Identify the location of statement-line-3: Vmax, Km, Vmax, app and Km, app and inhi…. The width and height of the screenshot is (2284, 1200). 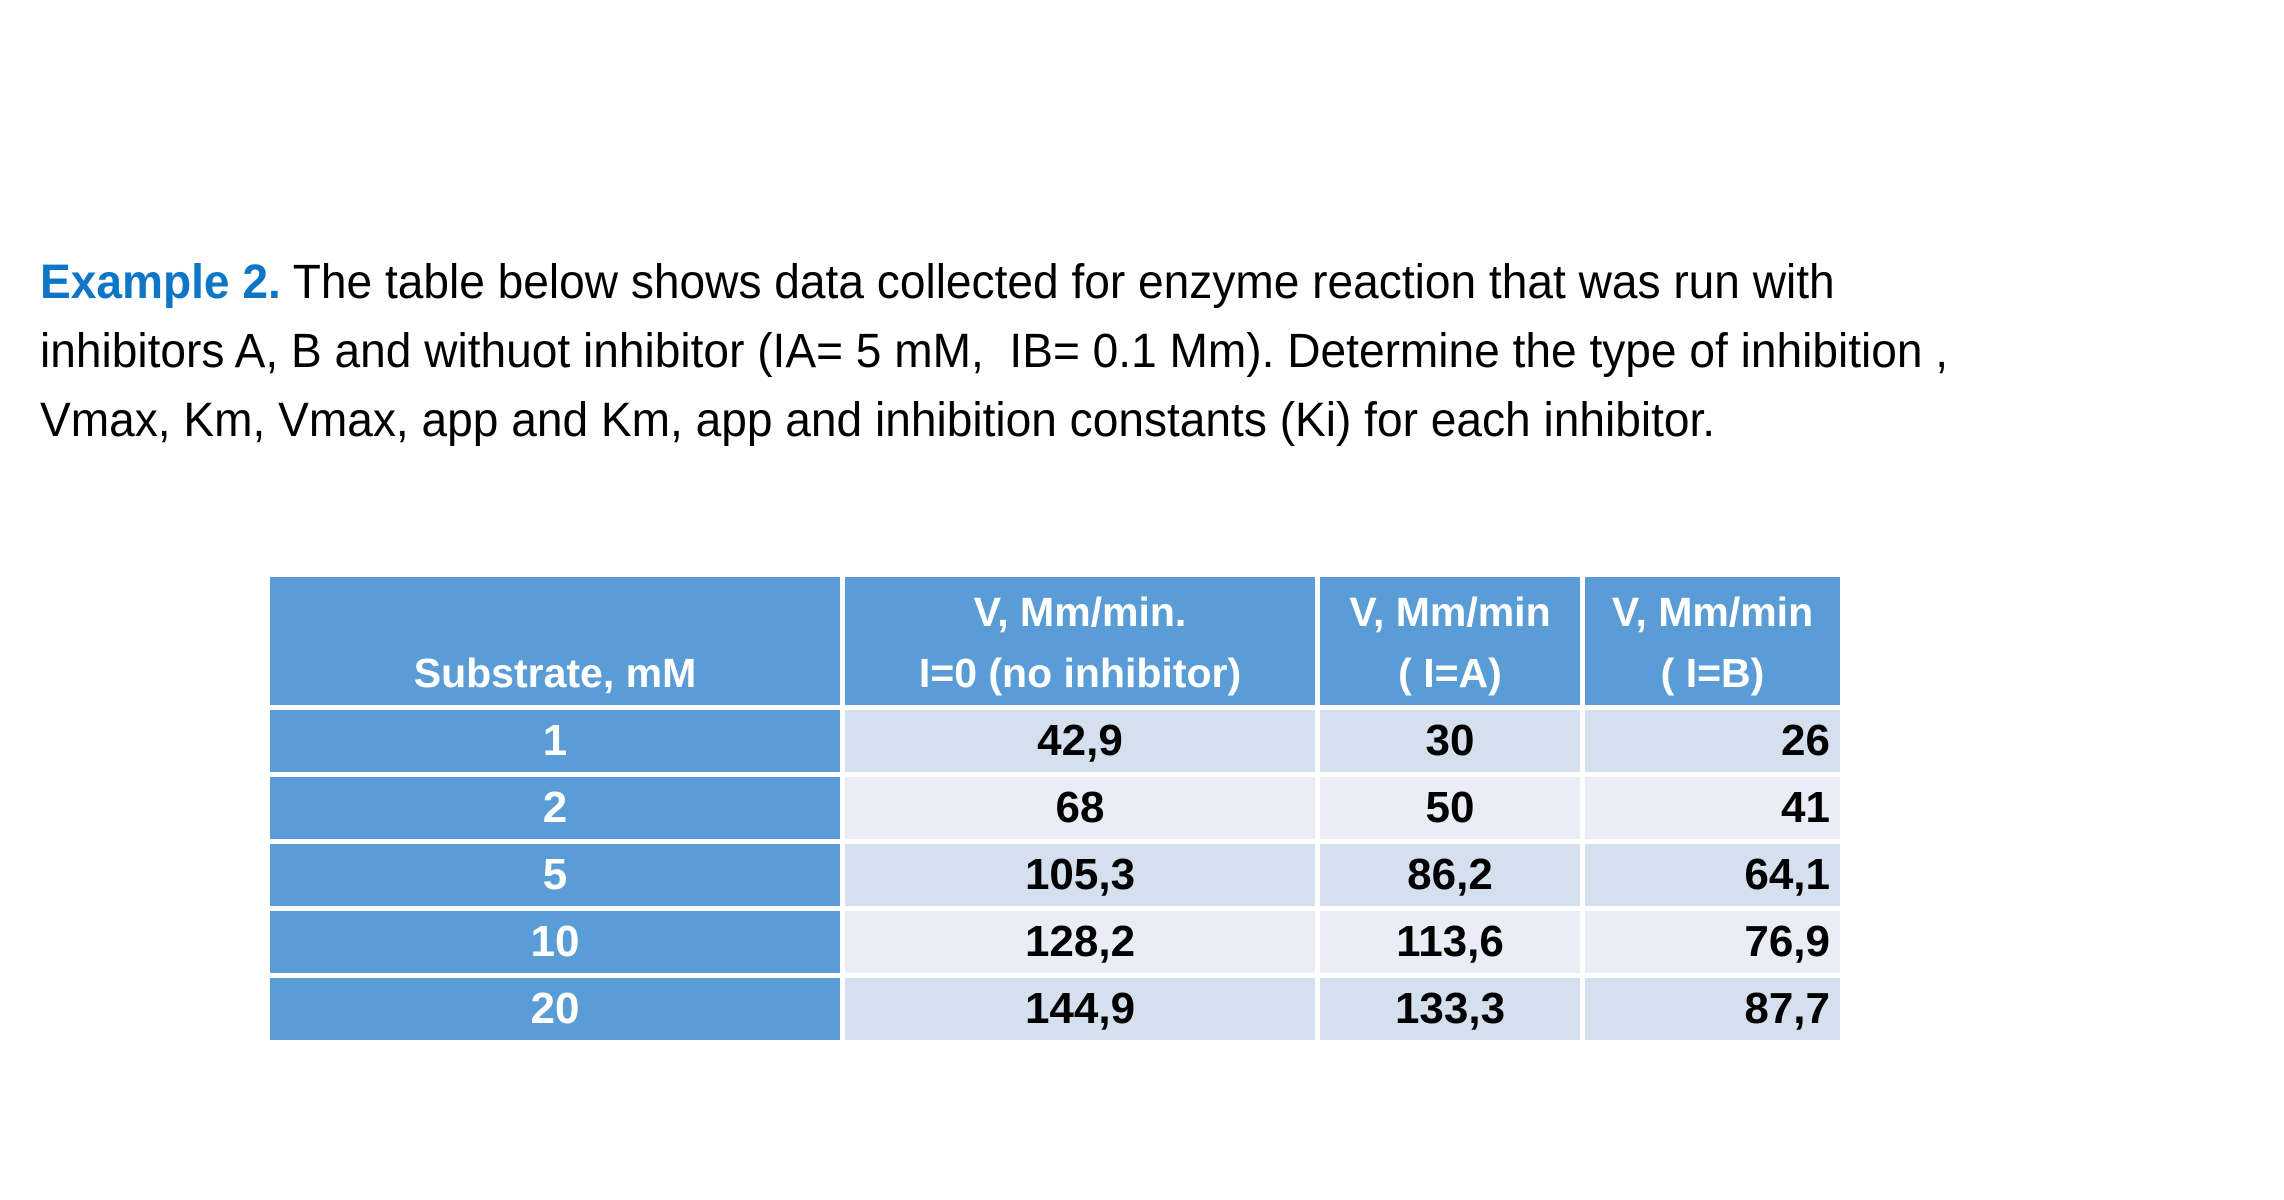
(878, 420).